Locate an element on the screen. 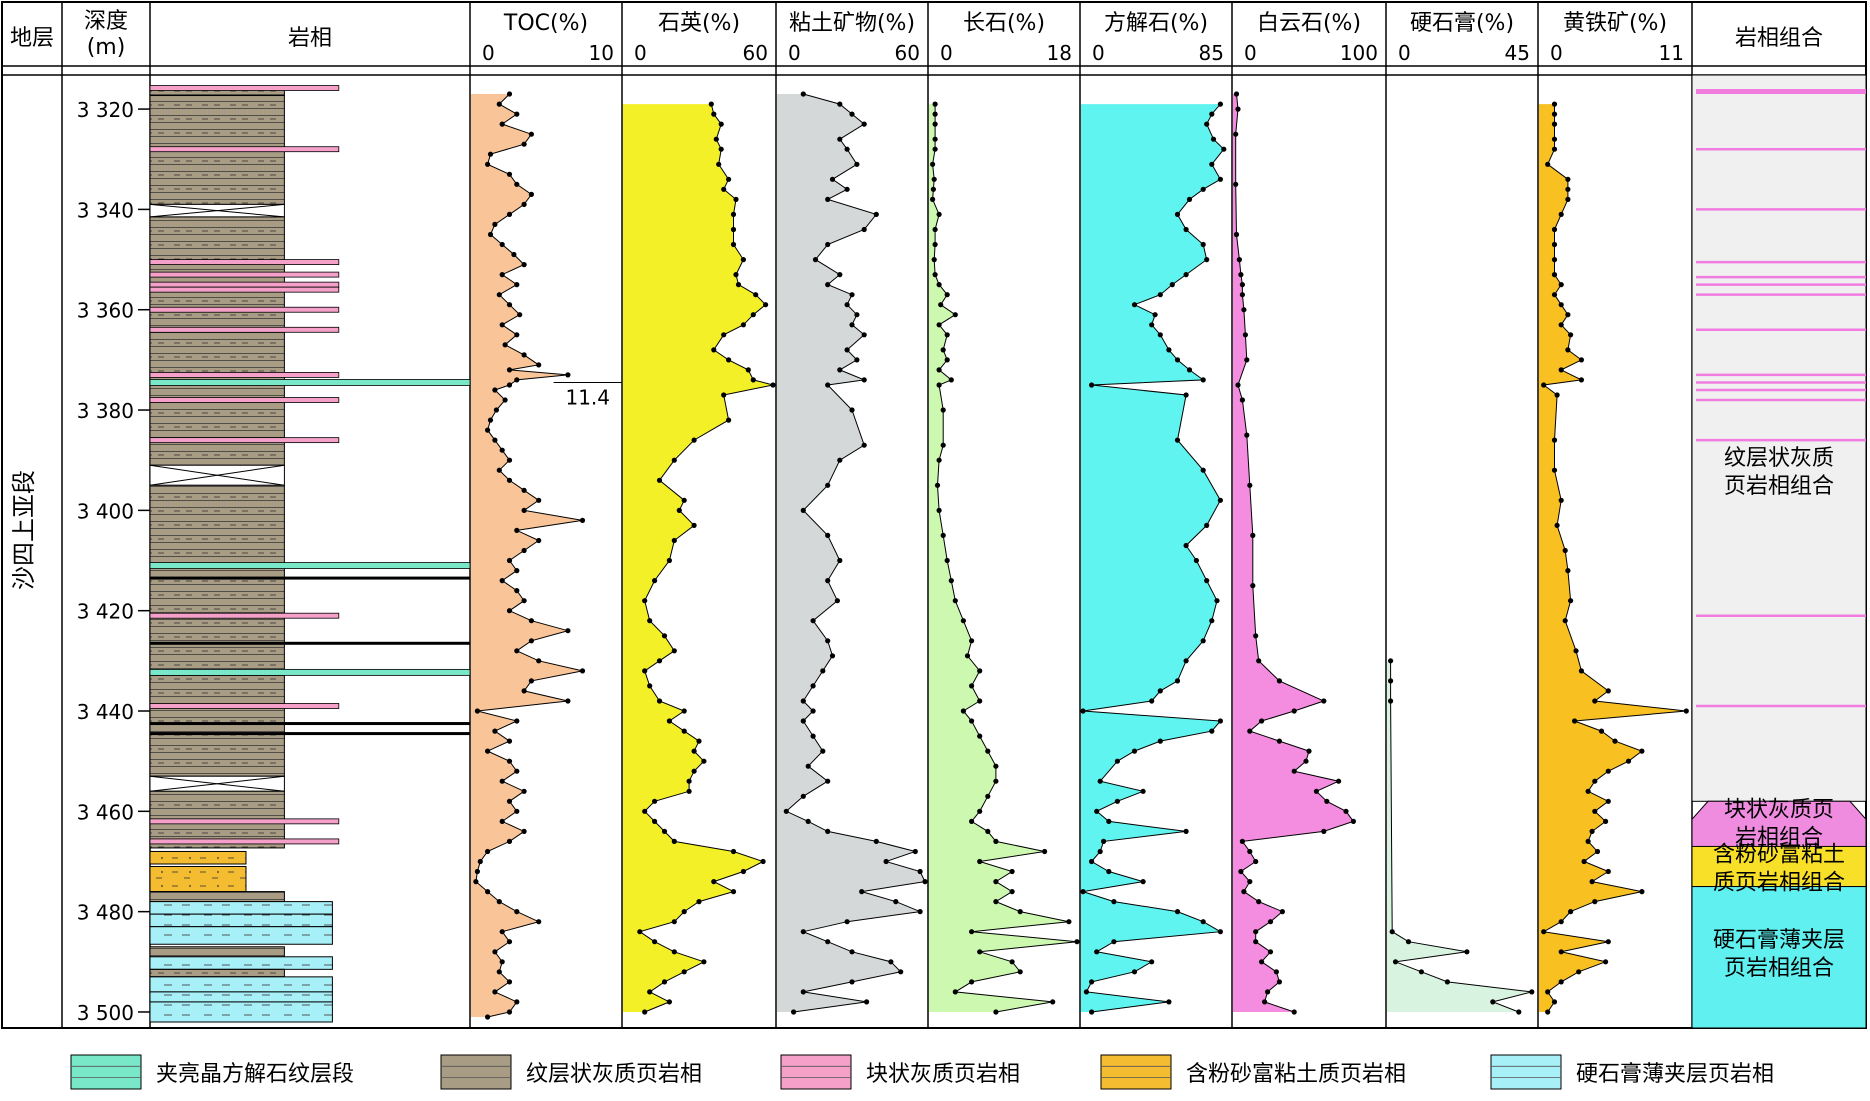 The width and height of the screenshot is (1870, 1101). lith-layer-laminated is located at coordinates (217, 630).